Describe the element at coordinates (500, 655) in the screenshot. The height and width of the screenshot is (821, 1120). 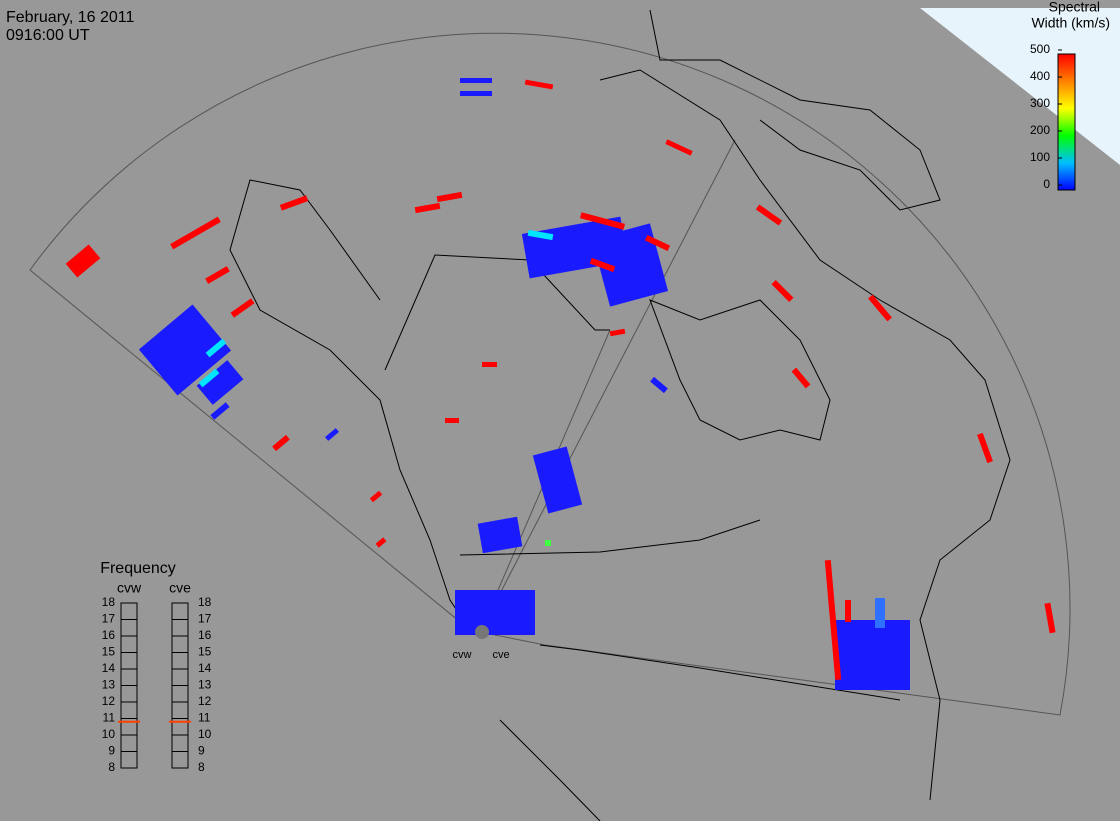
I see `radar-label: cve` at that location.